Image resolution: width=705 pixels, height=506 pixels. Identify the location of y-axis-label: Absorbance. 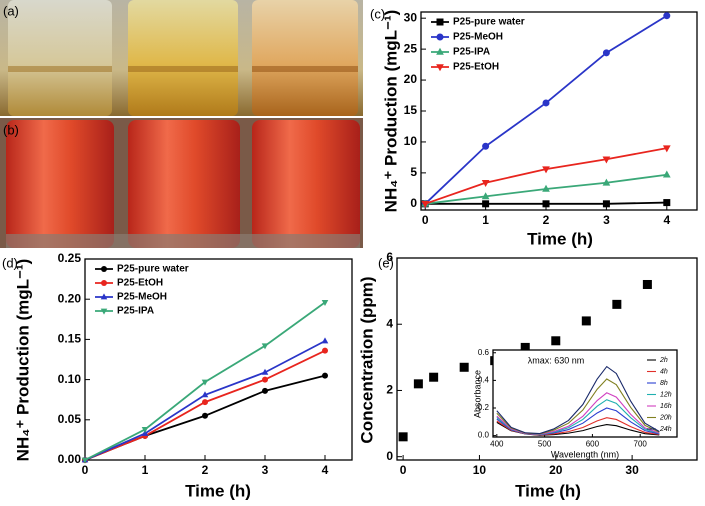
(477, 394).